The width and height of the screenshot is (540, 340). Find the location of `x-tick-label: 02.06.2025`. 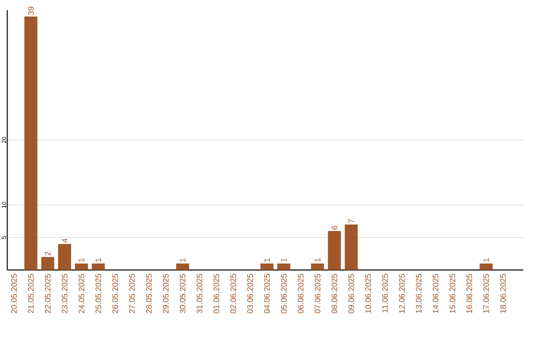

x-tick-label: 02.06.2025 is located at coordinates (233, 294).